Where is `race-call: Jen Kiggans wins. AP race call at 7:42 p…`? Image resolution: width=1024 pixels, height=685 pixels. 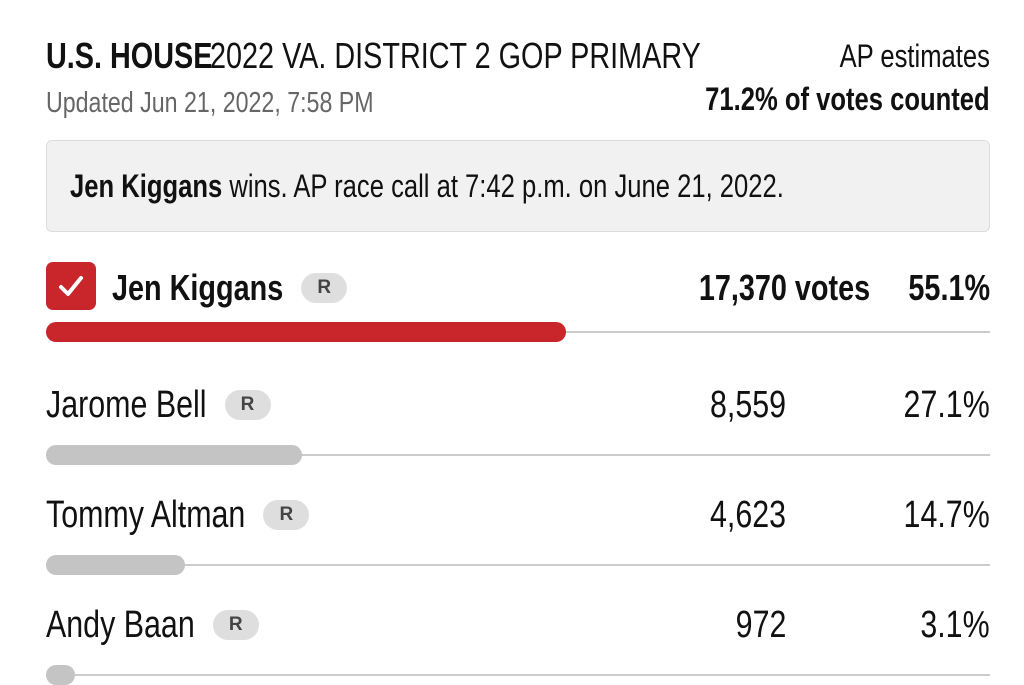 race-call: Jen Kiggans wins. AP race call at 7:42 p… is located at coordinates (427, 186).